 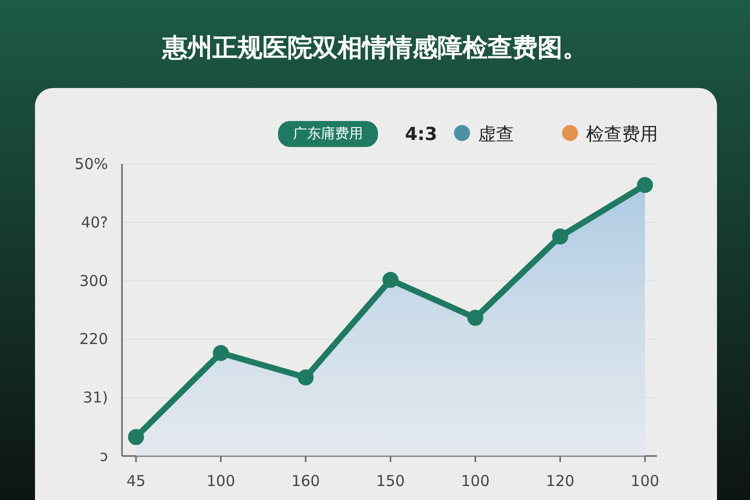 What do you see at coordinates (93, 281) in the screenshot?
I see `text: 300` at bounding box center [93, 281].